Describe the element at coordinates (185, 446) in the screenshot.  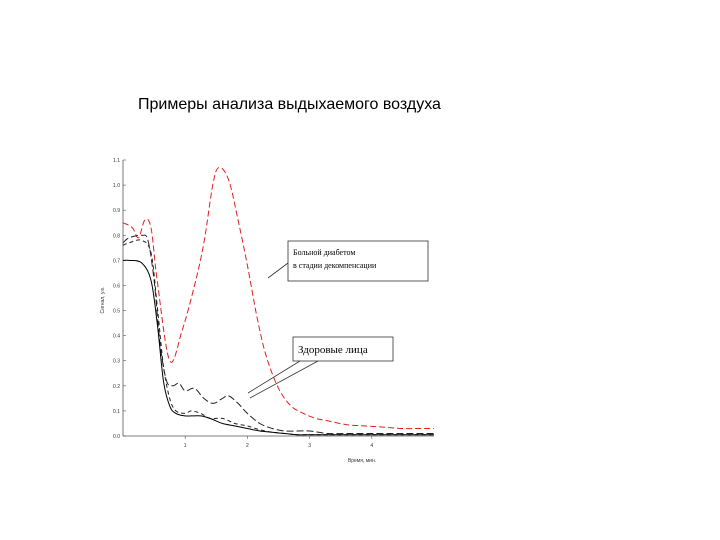
I see `x-tick-label: 1` at that location.